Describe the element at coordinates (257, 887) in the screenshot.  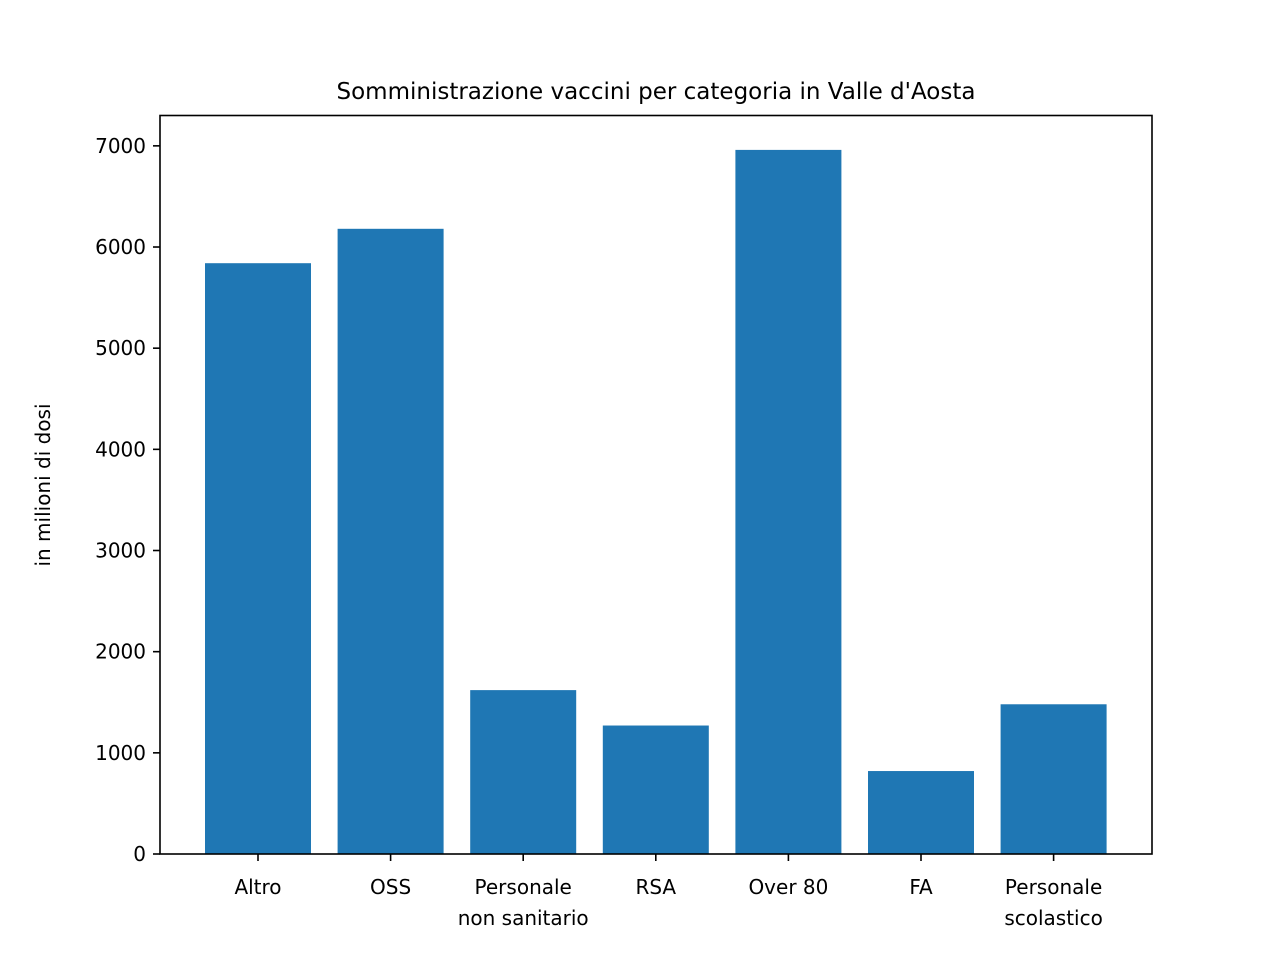
I see `x-tick-label: Altro` at that location.